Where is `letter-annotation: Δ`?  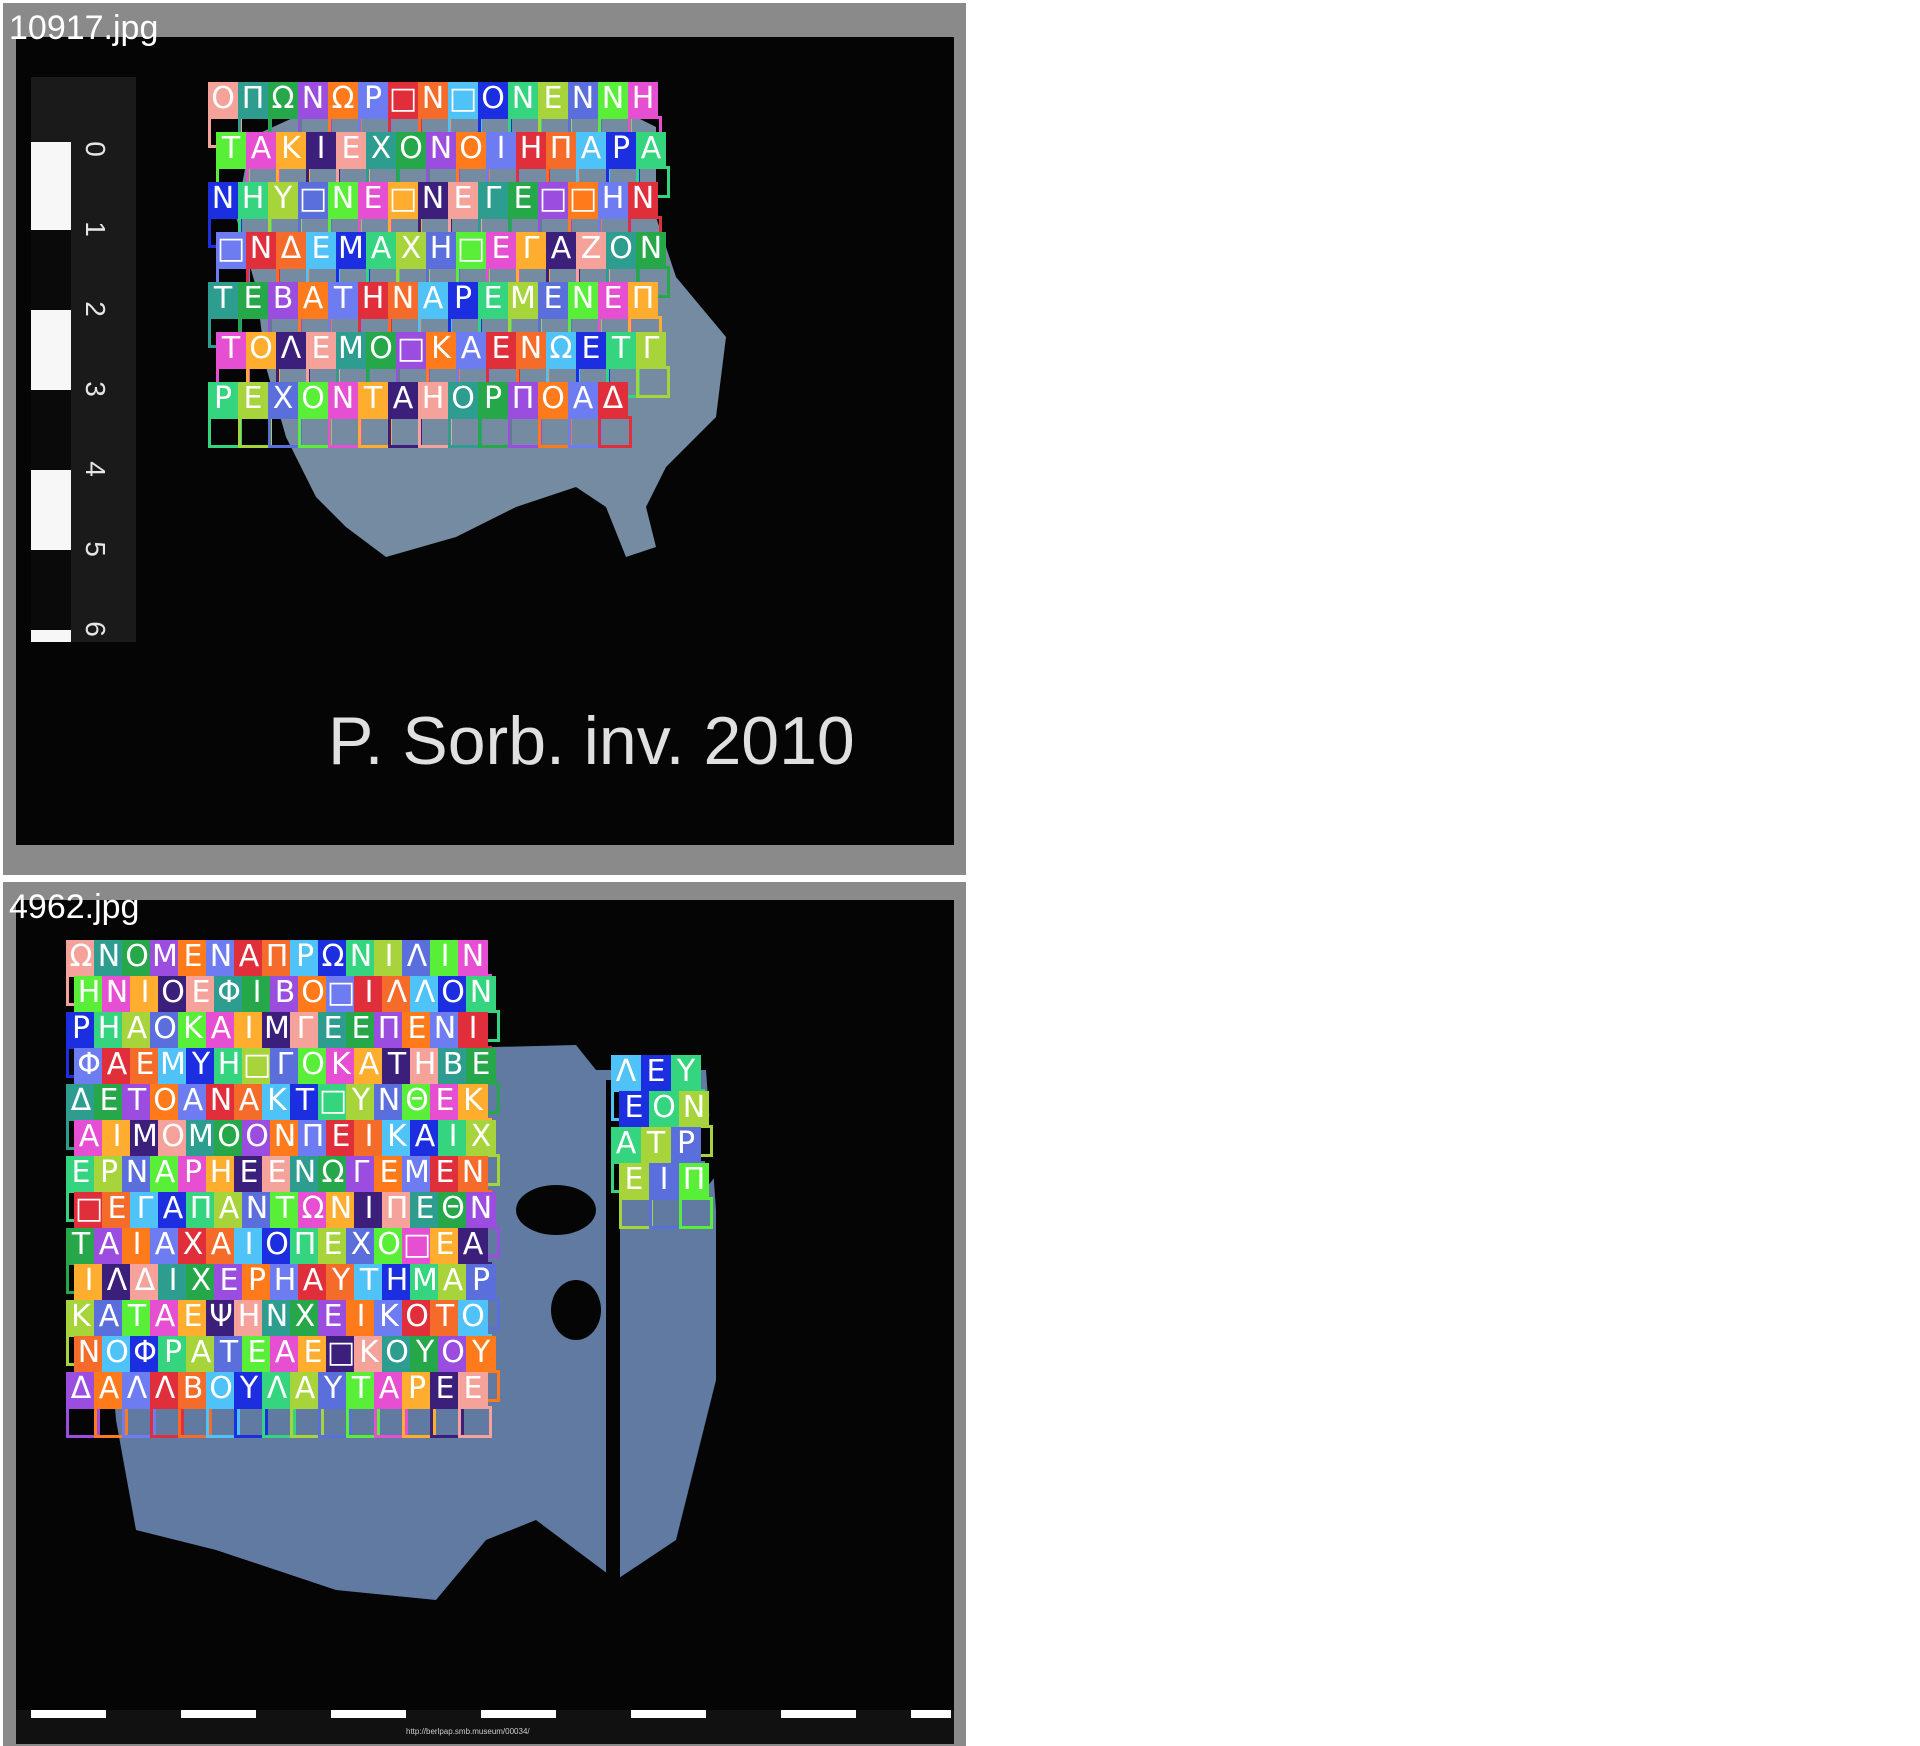
letter-annotation: Δ is located at coordinates (613, 399).